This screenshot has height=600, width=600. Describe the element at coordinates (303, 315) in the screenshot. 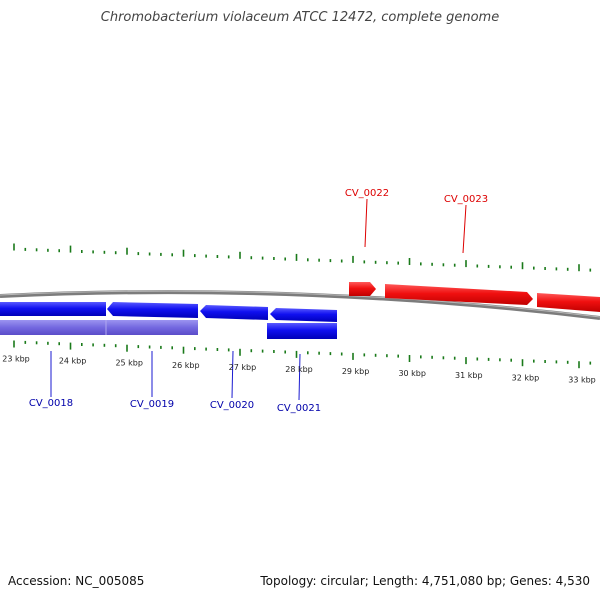

I see `gene-cv0021-arrow` at that location.